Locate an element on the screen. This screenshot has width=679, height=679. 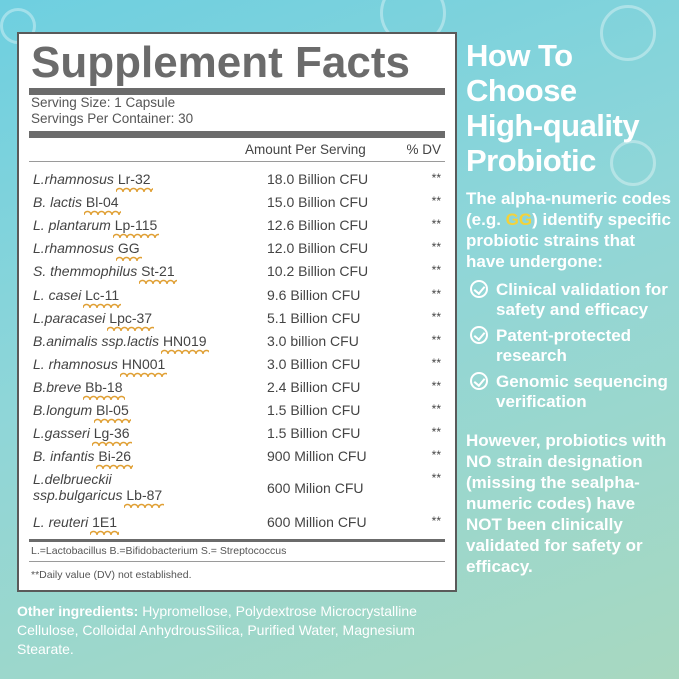
headline-line: How To is located at coordinates (519, 55).